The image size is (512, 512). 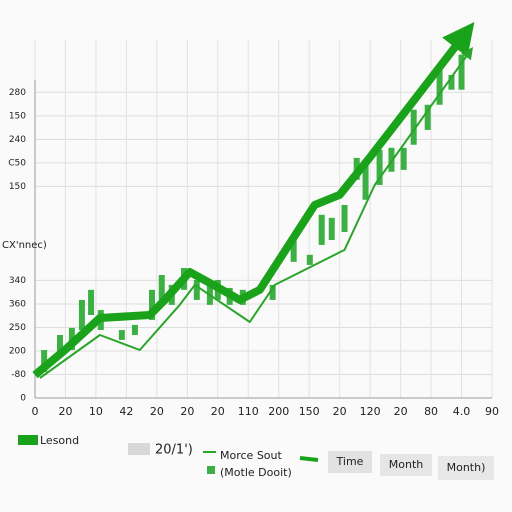 What do you see at coordinates (492, 411) in the screenshot?
I see `x-tick-label: 90` at bounding box center [492, 411].